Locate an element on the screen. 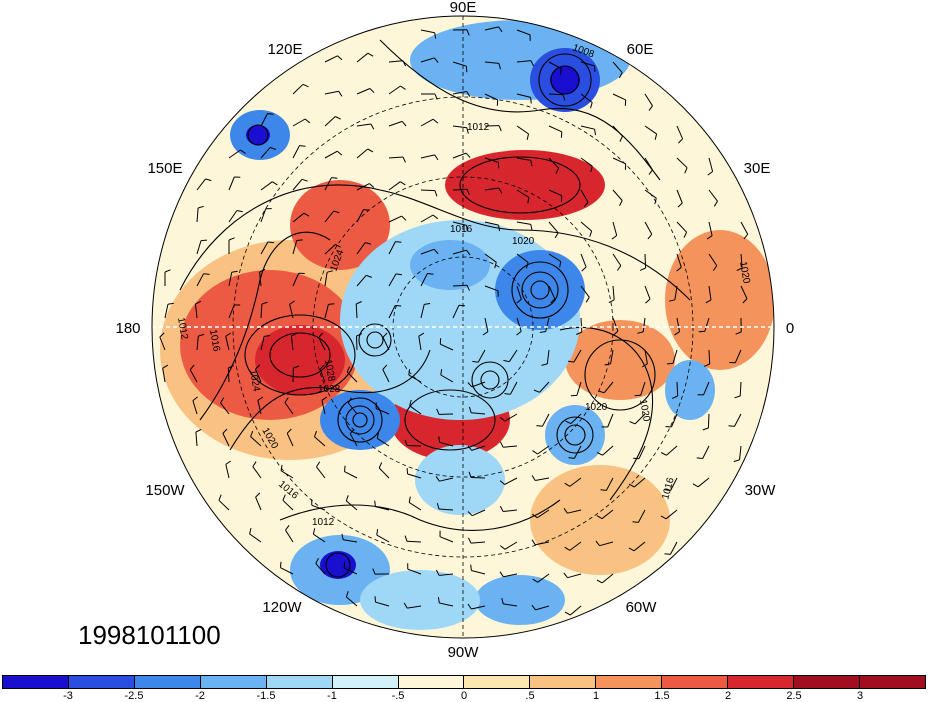 This screenshot has height=702, width=928. contour-label: 1016 is located at coordinates (461, 229).